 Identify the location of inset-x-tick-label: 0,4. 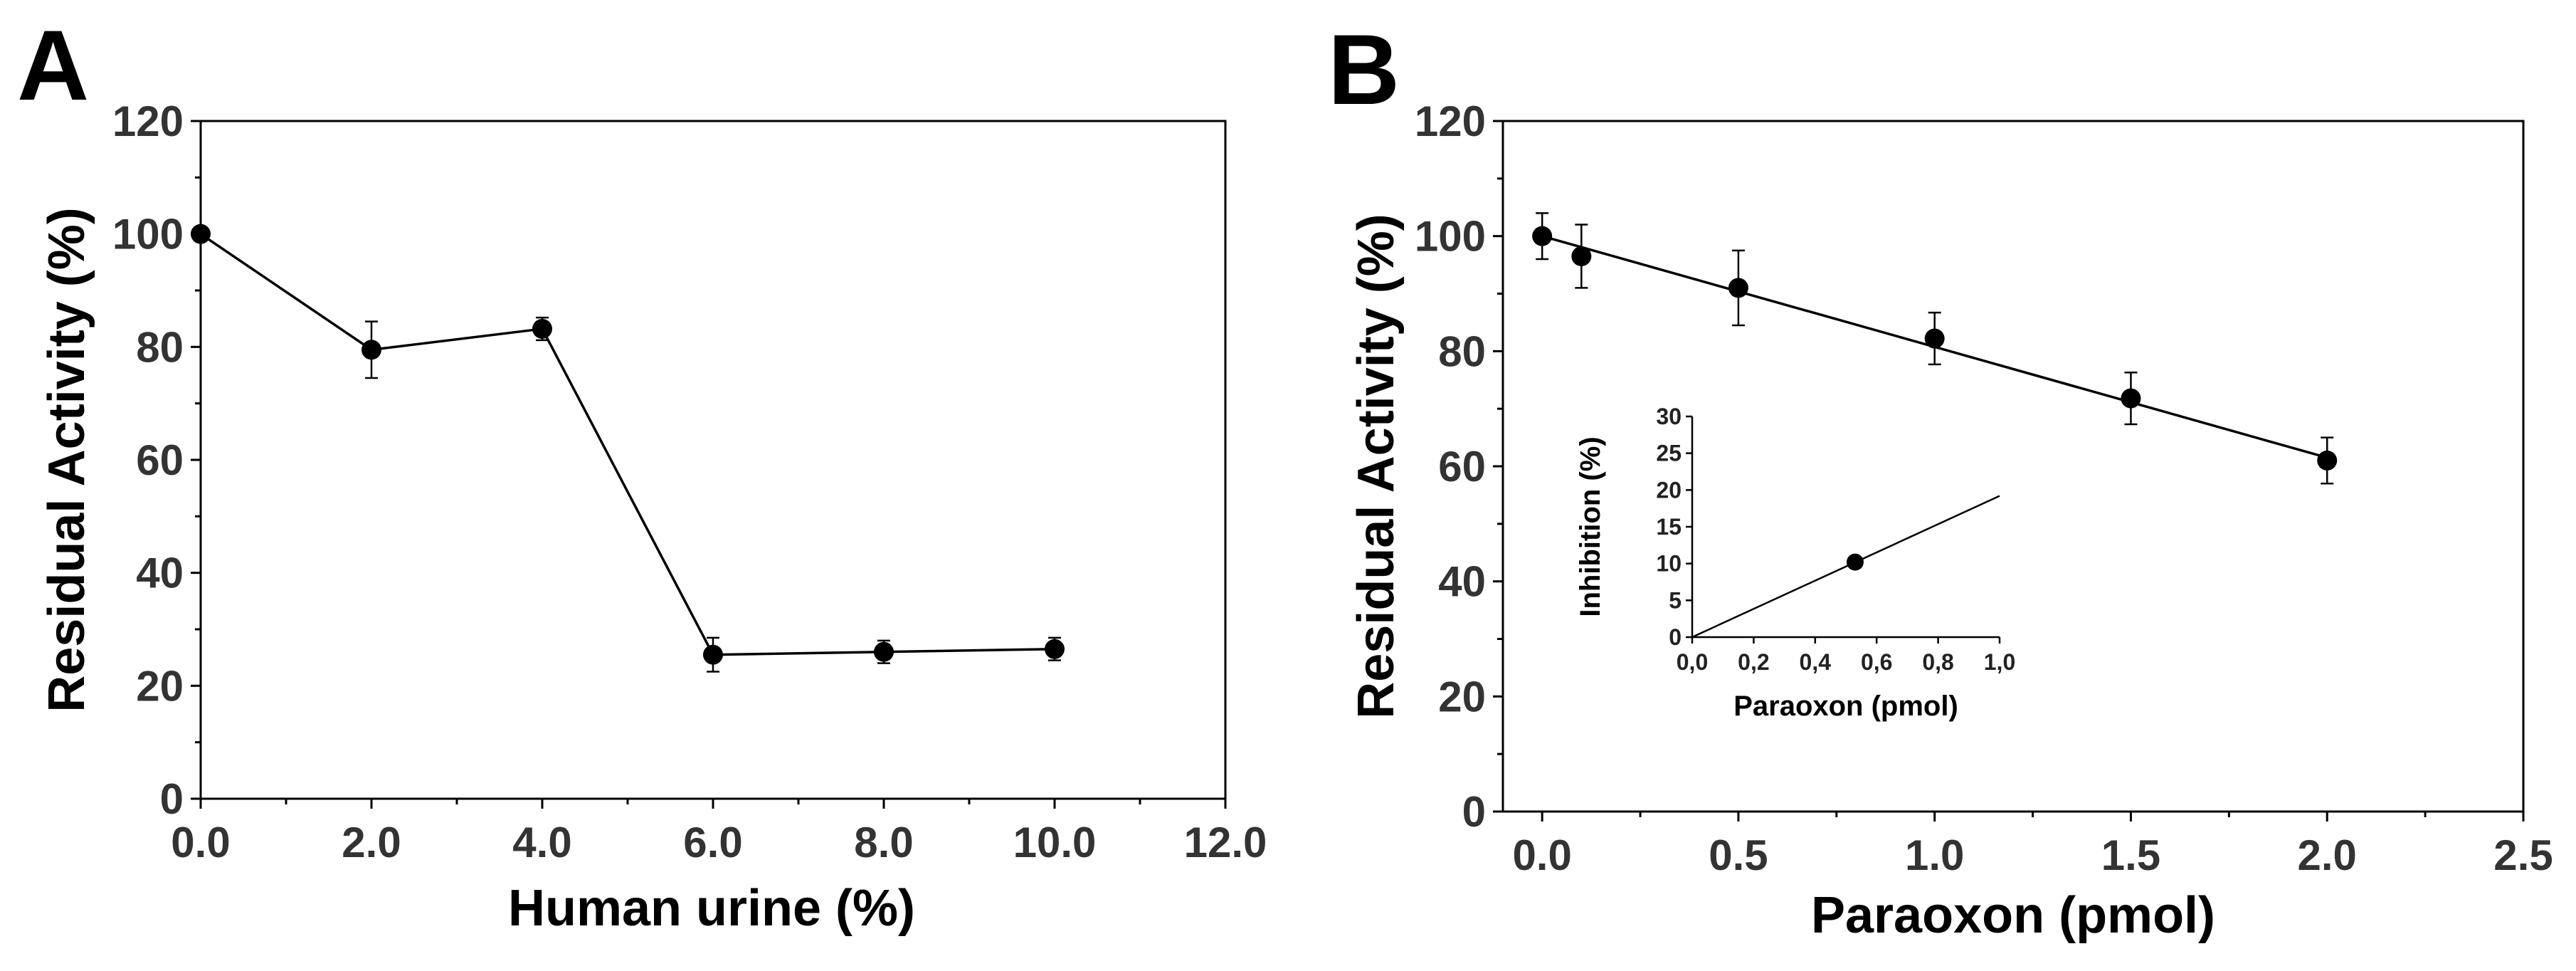
(1816, 662).